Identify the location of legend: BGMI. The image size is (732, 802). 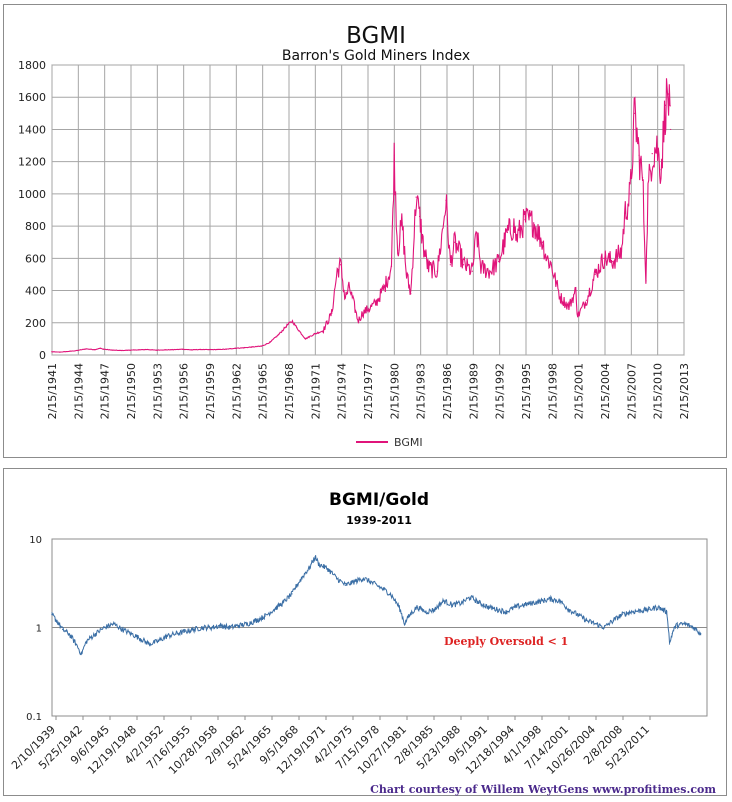
(389, 442).